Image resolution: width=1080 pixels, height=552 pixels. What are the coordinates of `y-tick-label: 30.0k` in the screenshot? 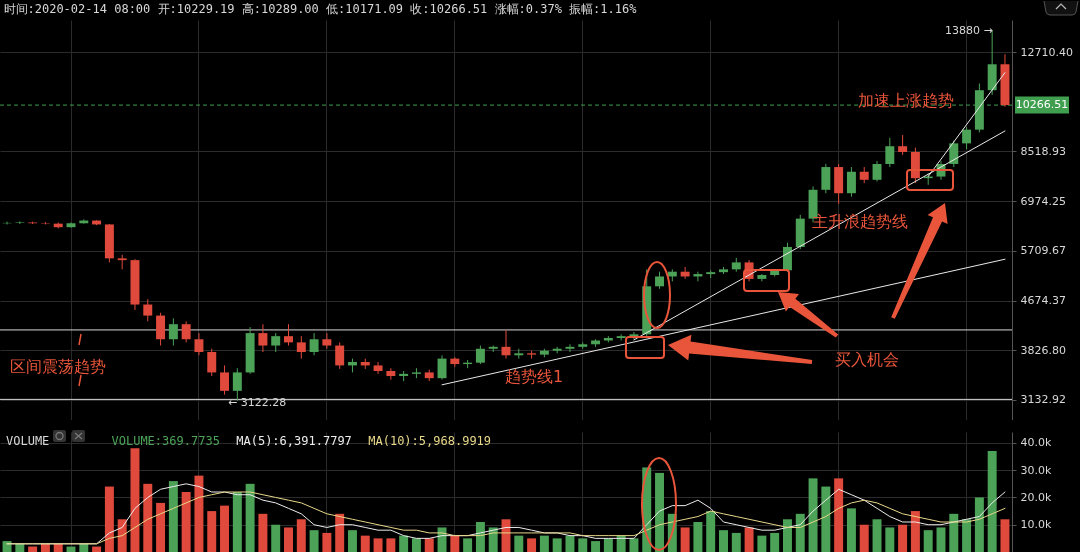 It's located at (1036, 470).